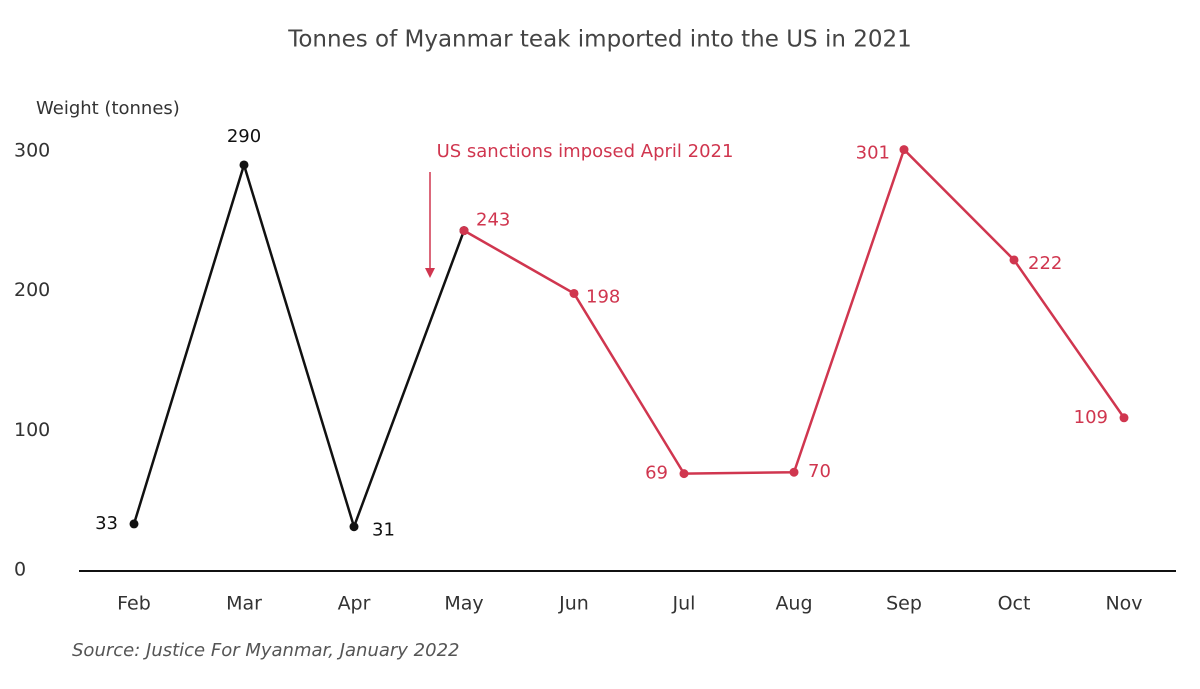 The width and height of the screenshot is (1200, 689). Describe the element at coordinates (1091, 417) in the screenshot. I see `value-label: 109` at that location.